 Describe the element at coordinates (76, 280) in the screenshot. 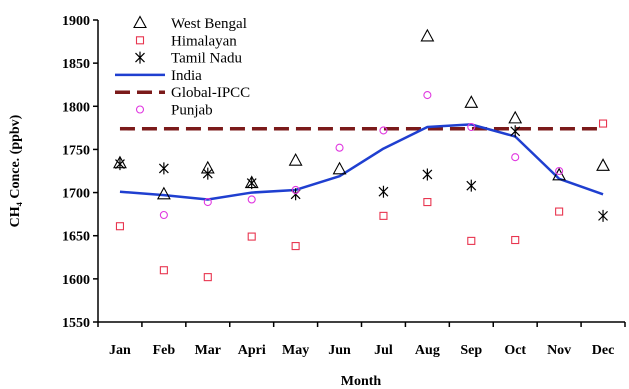

I see `y-tick-label: 1600` at that location.